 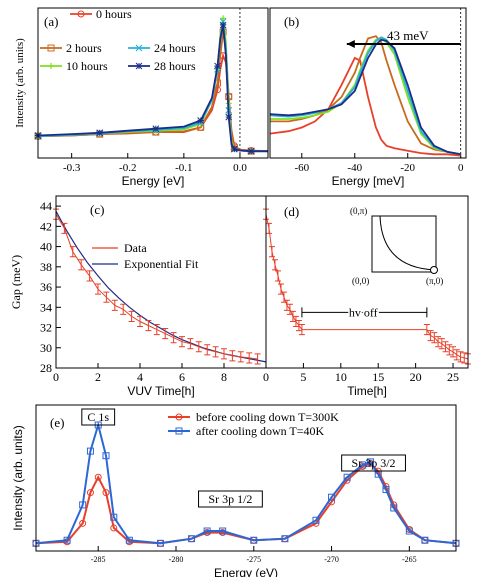 What do you see at coordinates (127, 168) in the screenshot?
I see `panel-a-x-tick-label: -0.2` at bounding box center [127, 168].